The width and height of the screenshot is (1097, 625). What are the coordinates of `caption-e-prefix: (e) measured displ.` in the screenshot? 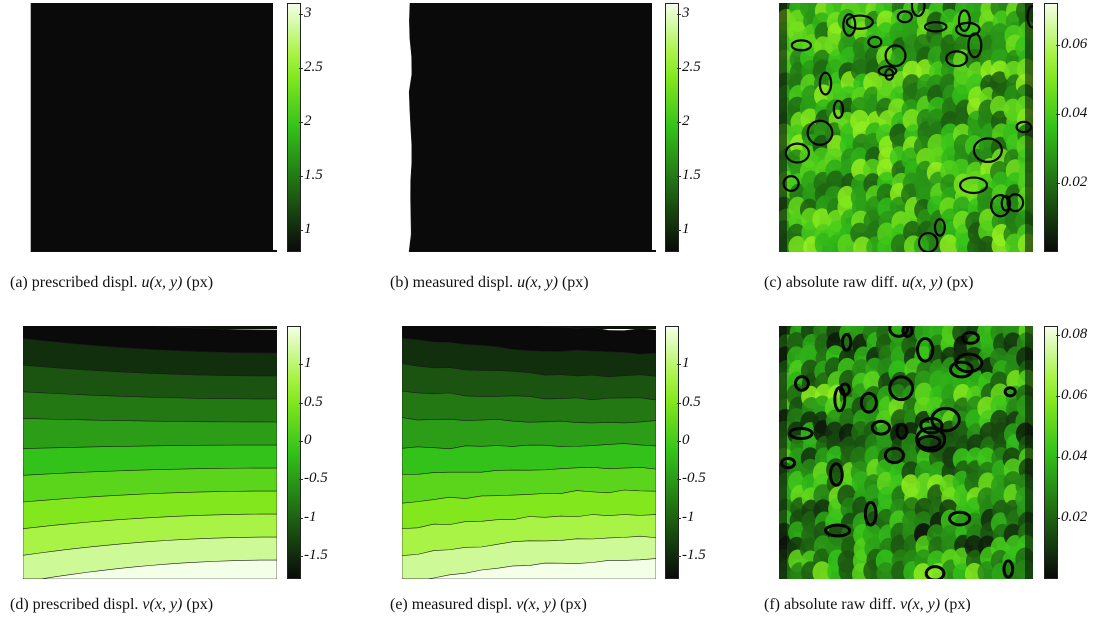 It's located at (451, 604).